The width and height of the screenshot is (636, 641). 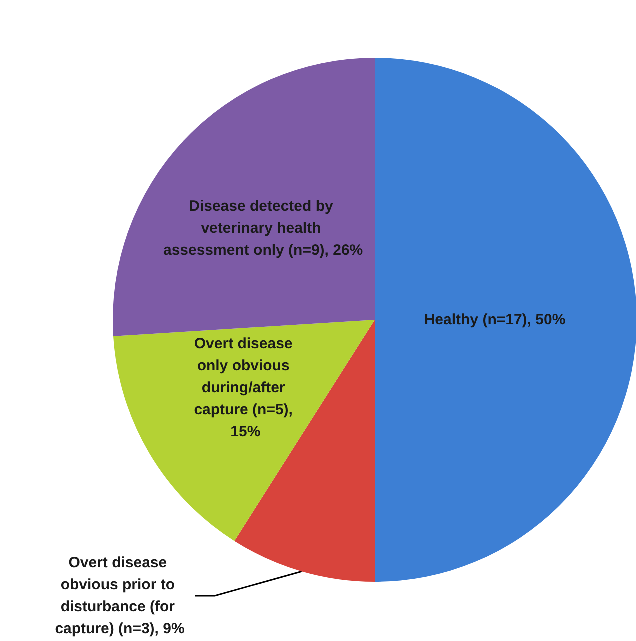 What do you see at coordinates (120, 596) in the screenshot?
I see `slice-label: Overt disease obvious prior to disturbance (for capture) (n=3), 9%` at bounding box center [120, 596].